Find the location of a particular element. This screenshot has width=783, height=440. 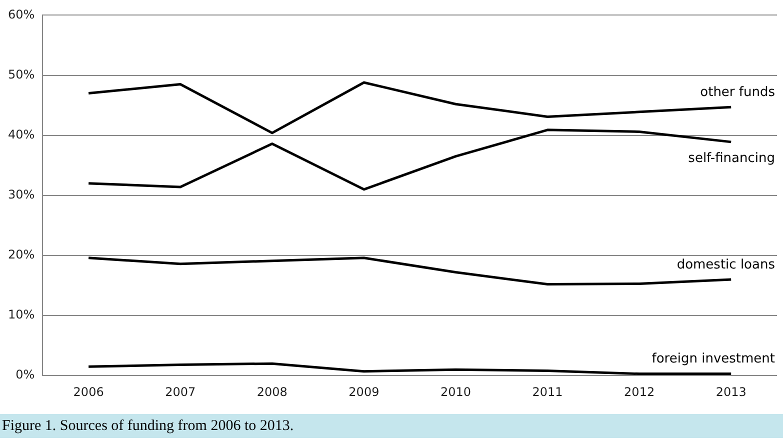

x-tick-label: 2011 is located at coordinates (547, 391).